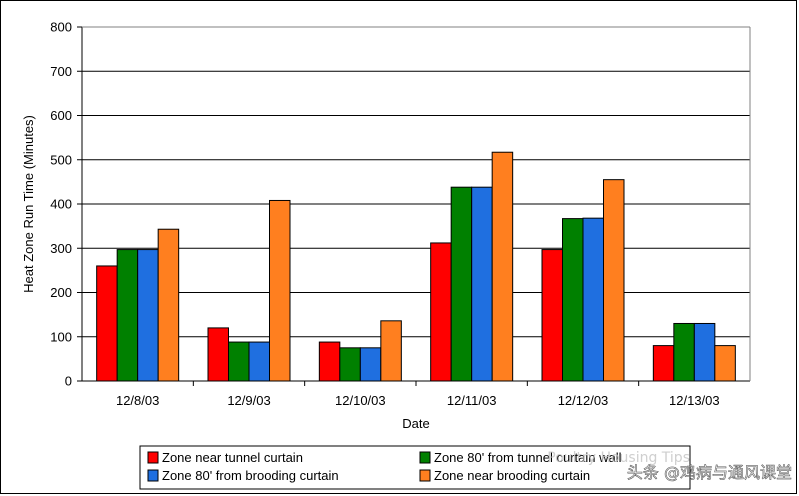 Image resolution: width=799 pixels, height=496 pixels. What do you see at coordinates (61, 336) in the screenshot?
I see `y-tick-label: 100` at bounding box center [61, 336].